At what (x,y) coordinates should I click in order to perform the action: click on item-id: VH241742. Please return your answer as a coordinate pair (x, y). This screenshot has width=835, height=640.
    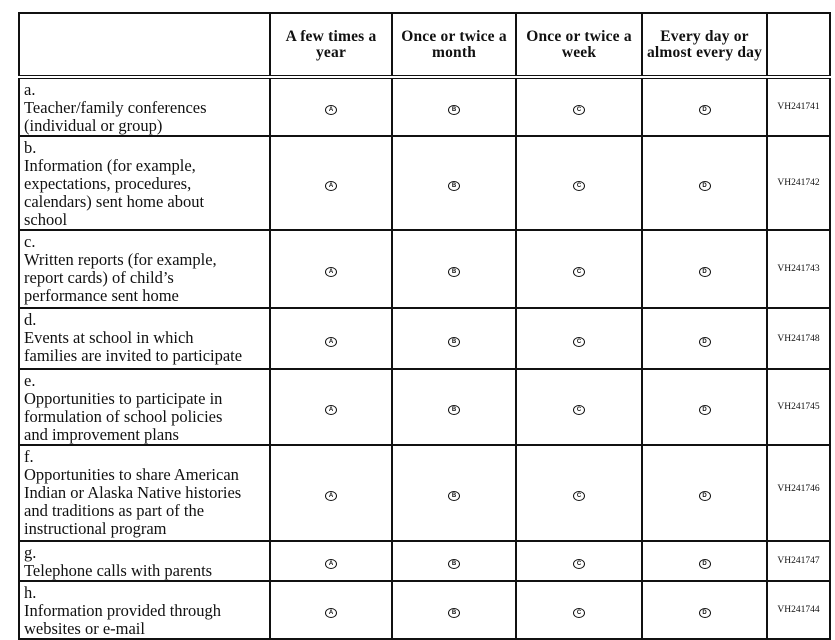
    Looking at the image, I should click on (798, 183).